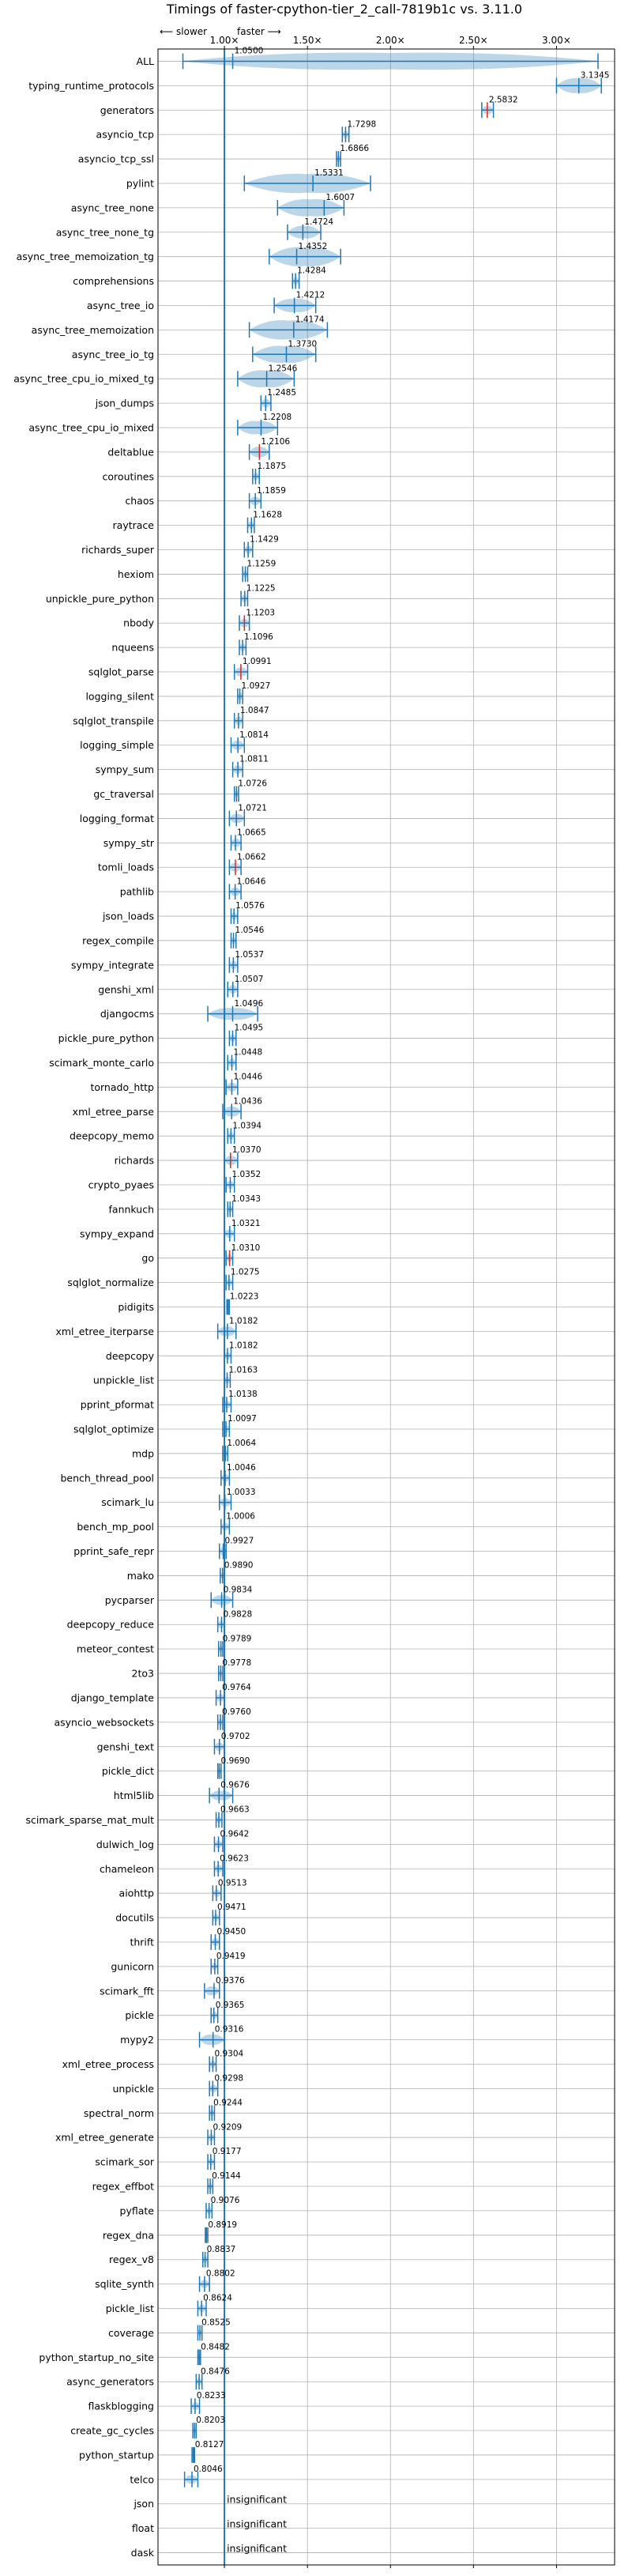 The height and width of the screenshot is (2576, 632). Describe the element at coordinates (91, 1820) in the screenshot. I see `benchmark-name: scimark_sparse_mat_mult` at that location.